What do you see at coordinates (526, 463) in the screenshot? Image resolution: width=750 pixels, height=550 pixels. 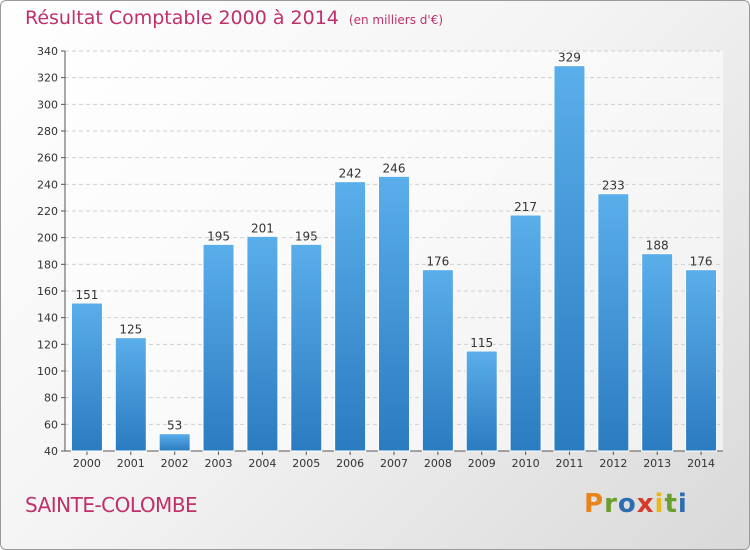 I see `x-tick-label: 2010` at bounding box center [526, 463].